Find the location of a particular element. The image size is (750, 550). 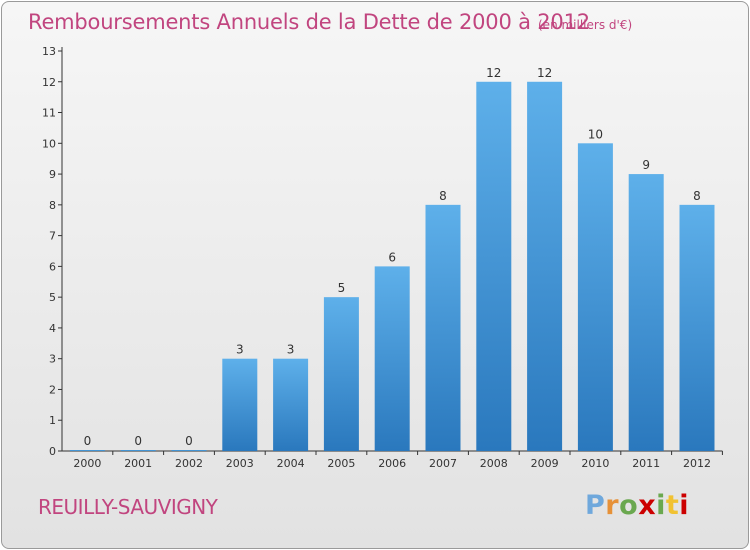

logo-letter: o is located at coordinates (629, 505).